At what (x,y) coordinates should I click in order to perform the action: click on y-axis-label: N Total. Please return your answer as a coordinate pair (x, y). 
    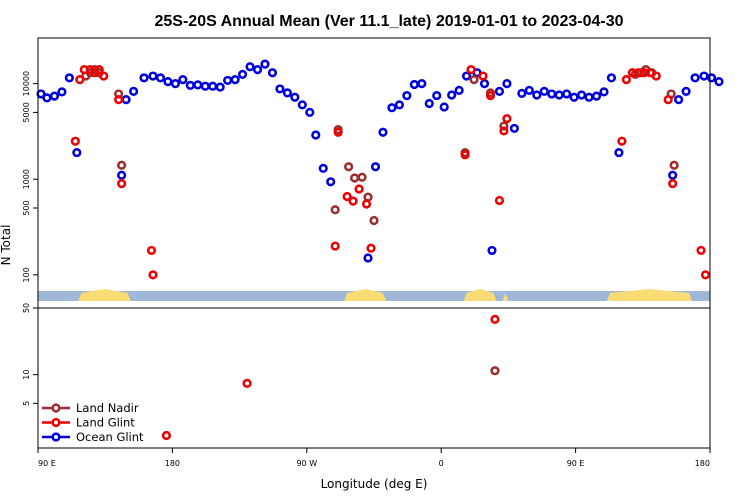
    Looking at the image, I should click on (6, 245).